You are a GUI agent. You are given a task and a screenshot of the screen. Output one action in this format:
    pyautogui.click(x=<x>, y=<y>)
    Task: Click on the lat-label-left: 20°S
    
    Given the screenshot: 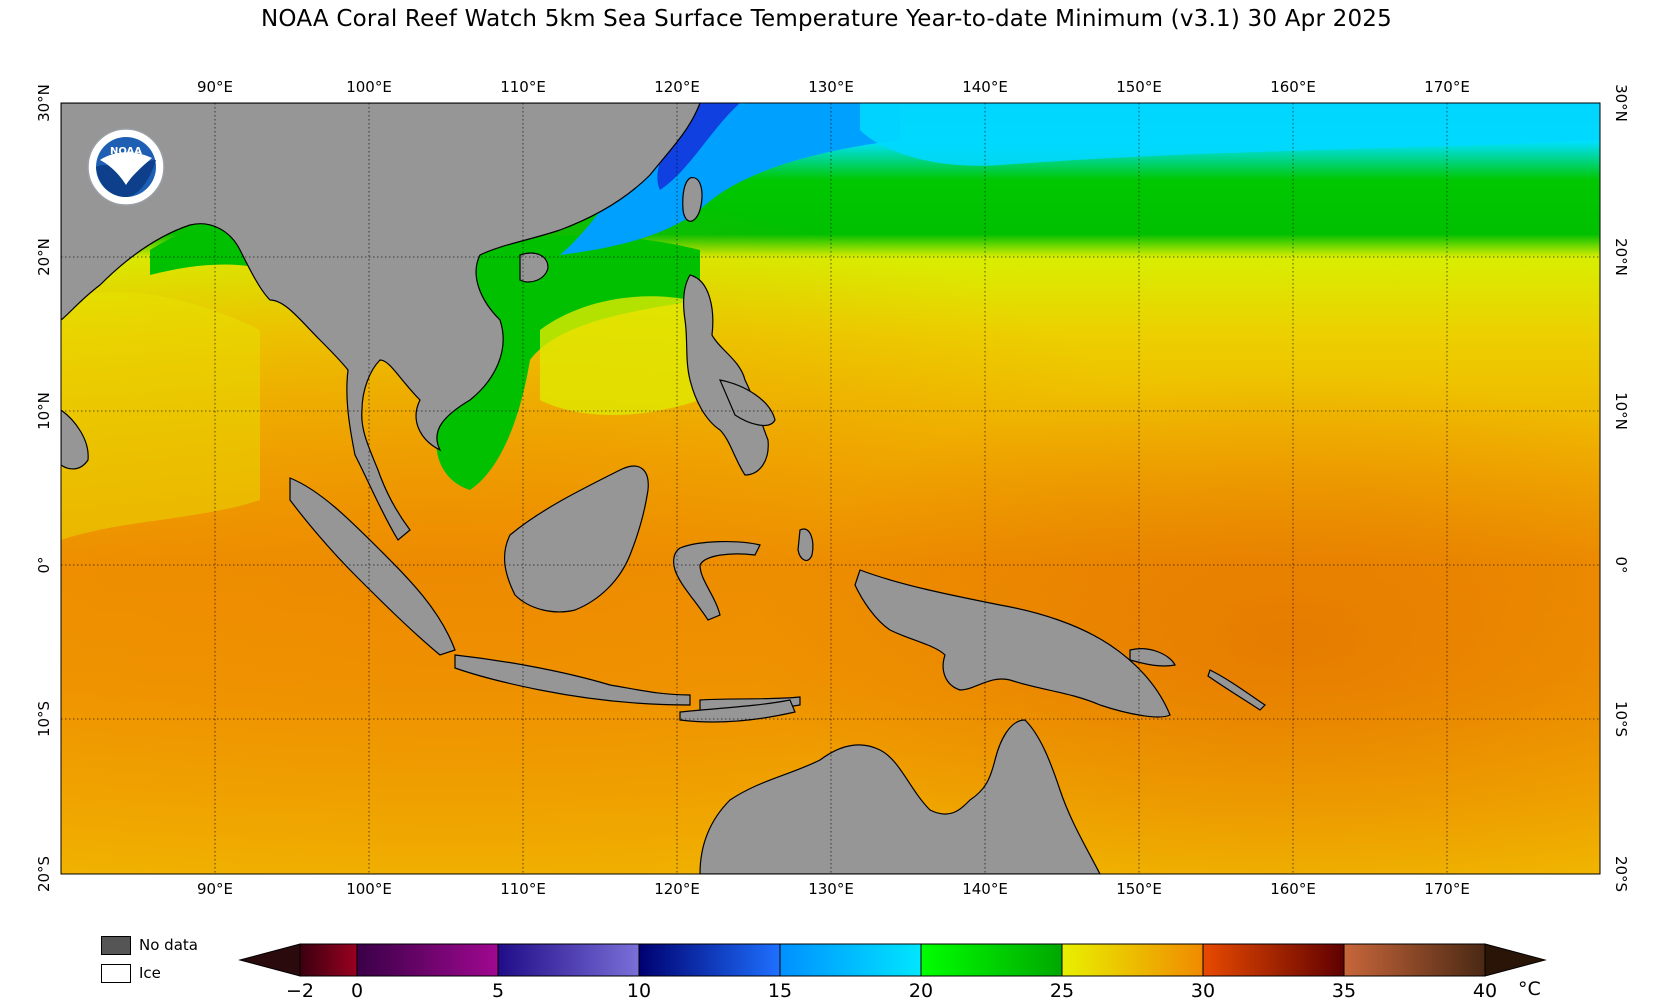 What is the action you would take?
    pyautogui.click(x=44, y=874)
    